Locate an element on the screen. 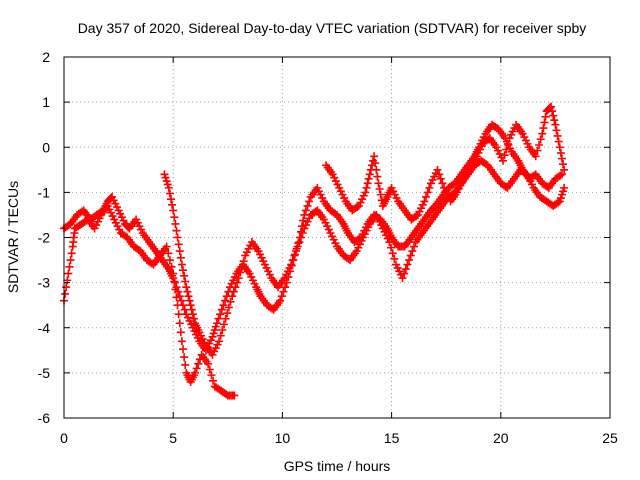  y-tick-label: -4 is located at coordinates (44, 328).